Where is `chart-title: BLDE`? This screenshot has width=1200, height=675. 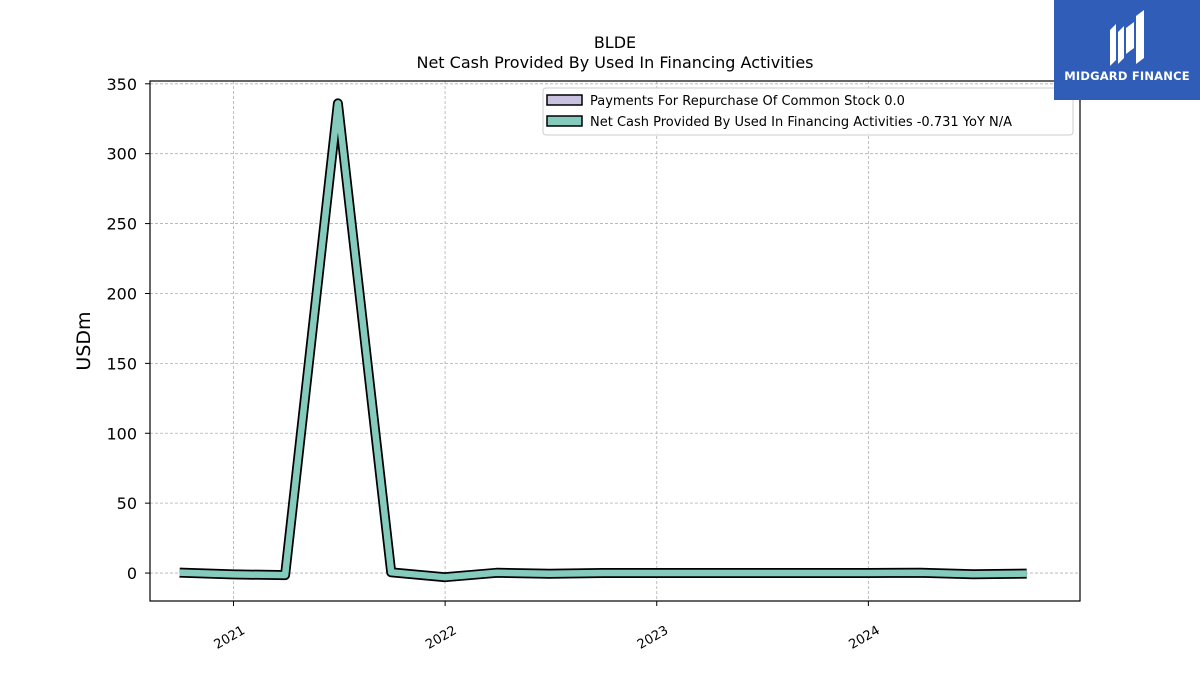
chart-title: BLDE is located at coordinates (615, 42).